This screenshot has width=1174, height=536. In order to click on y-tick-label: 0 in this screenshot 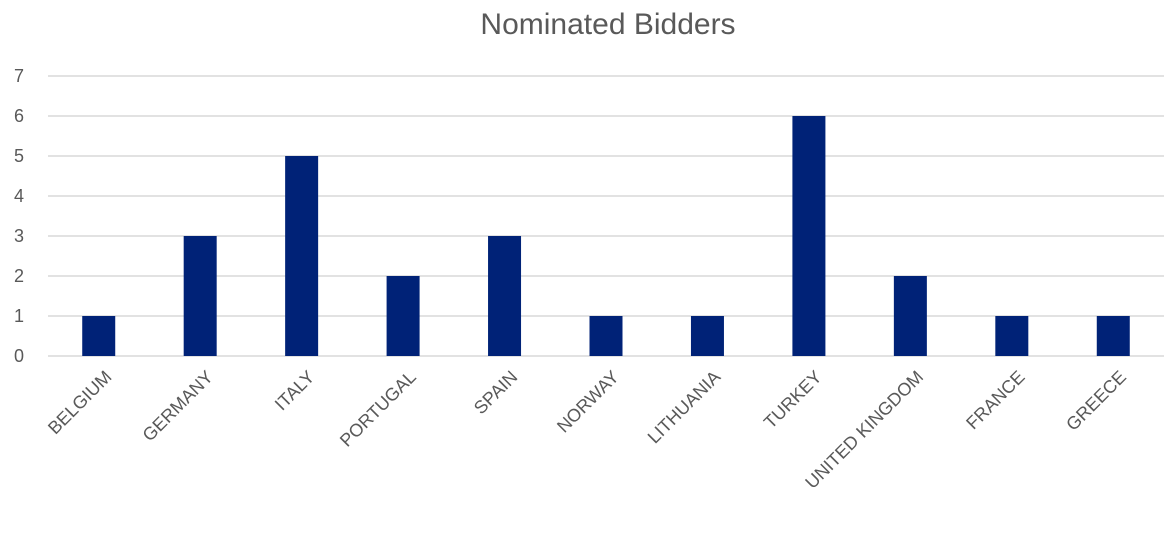, I will do `click(19, 356)`.